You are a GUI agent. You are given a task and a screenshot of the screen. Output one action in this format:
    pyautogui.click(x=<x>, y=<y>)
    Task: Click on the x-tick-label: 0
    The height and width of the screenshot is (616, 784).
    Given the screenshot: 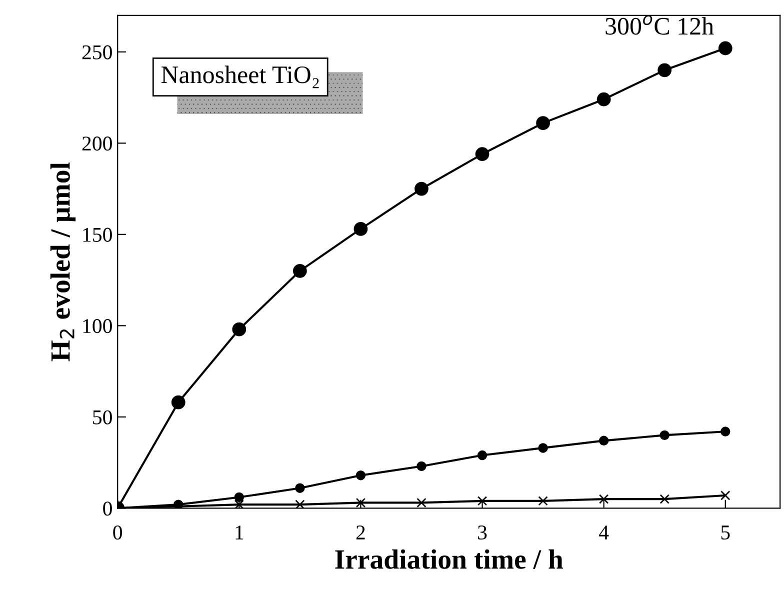 What is the action you would take?
    pyautogui.click(x=117, y=532)
    